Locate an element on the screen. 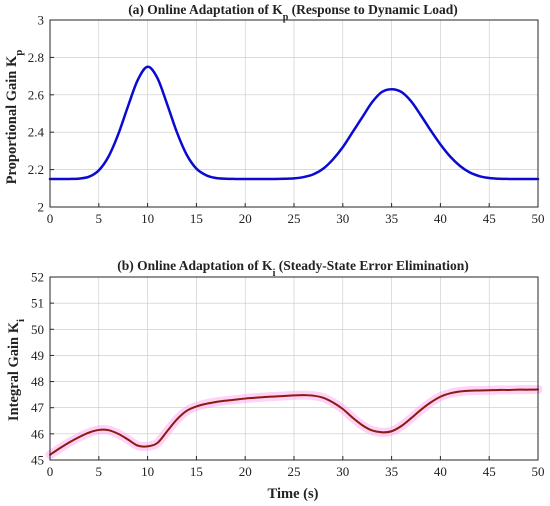  panel-b-ylabel: Integral Gain Ki is located at coordinates (16, 370).